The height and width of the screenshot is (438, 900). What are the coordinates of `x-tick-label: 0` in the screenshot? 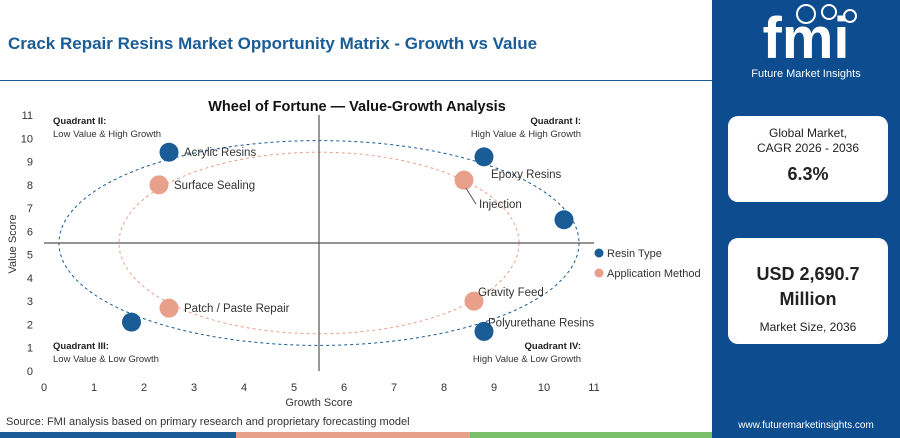 It's located at (44, 388).